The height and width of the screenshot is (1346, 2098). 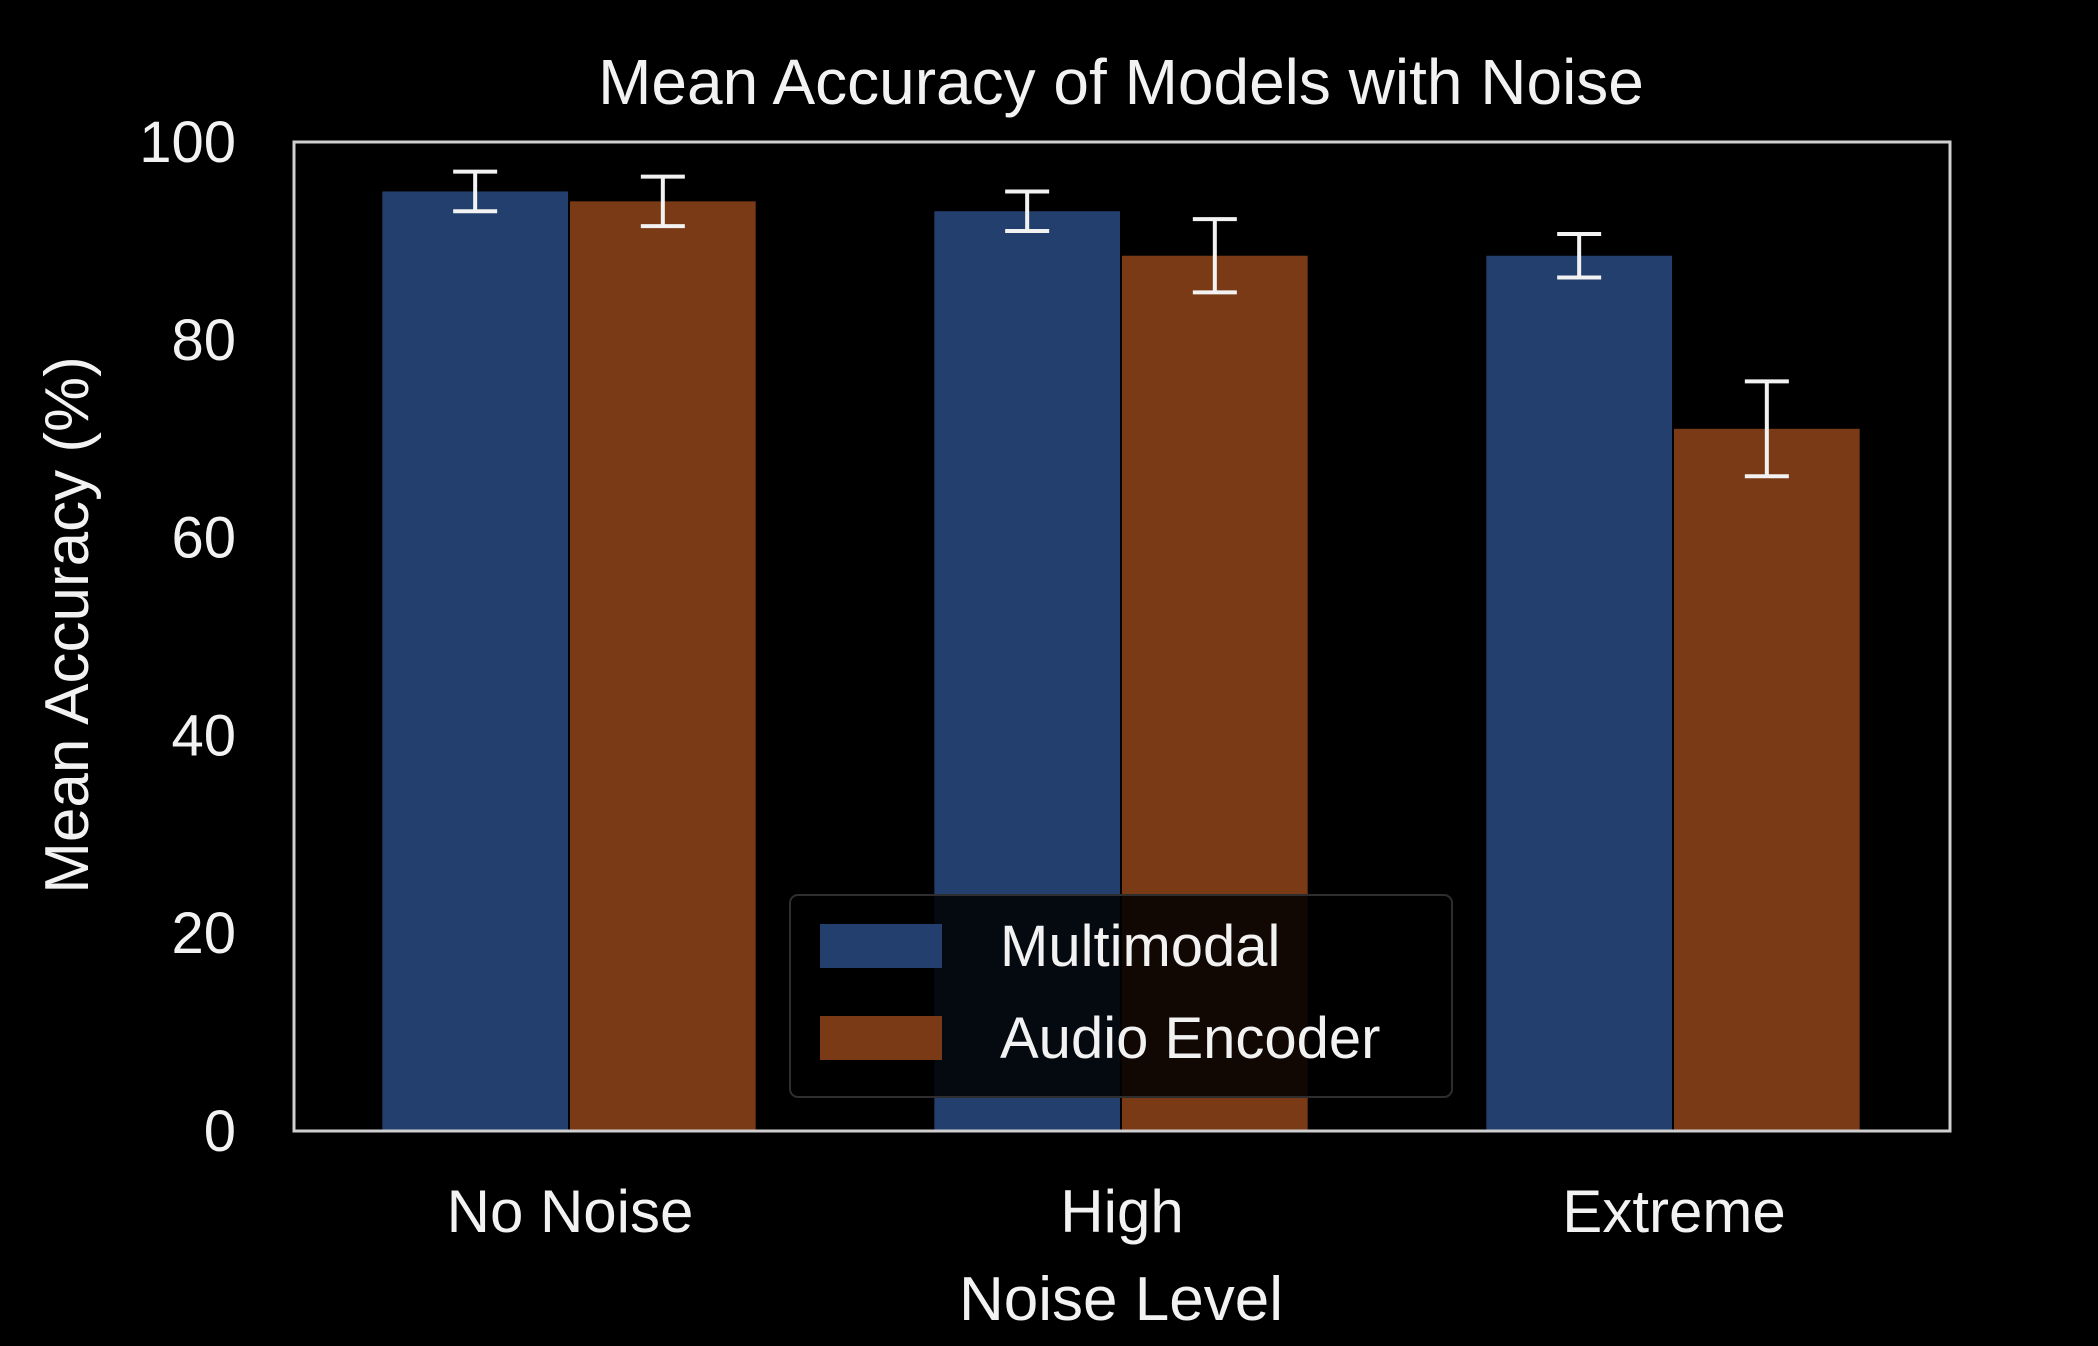 I want to click on legend-label-audio-encoder: Audio Encoder, so click(x=1190, y=1038).